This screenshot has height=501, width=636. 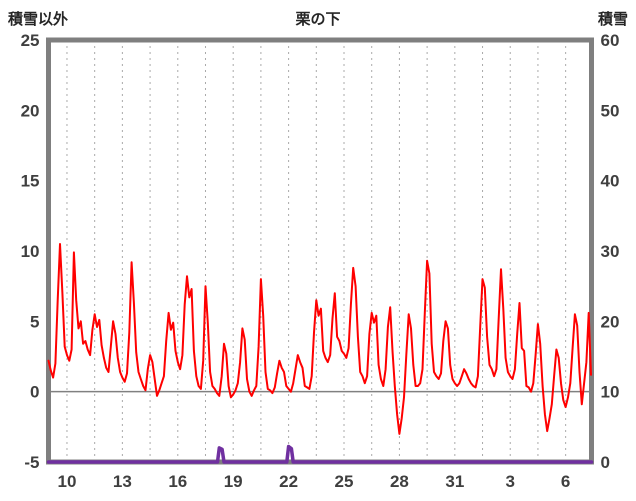 What do you see at coordinates (30, 110) in the screenshot?
I see `left-tick-label: 20` at bounding box center [30, 110].